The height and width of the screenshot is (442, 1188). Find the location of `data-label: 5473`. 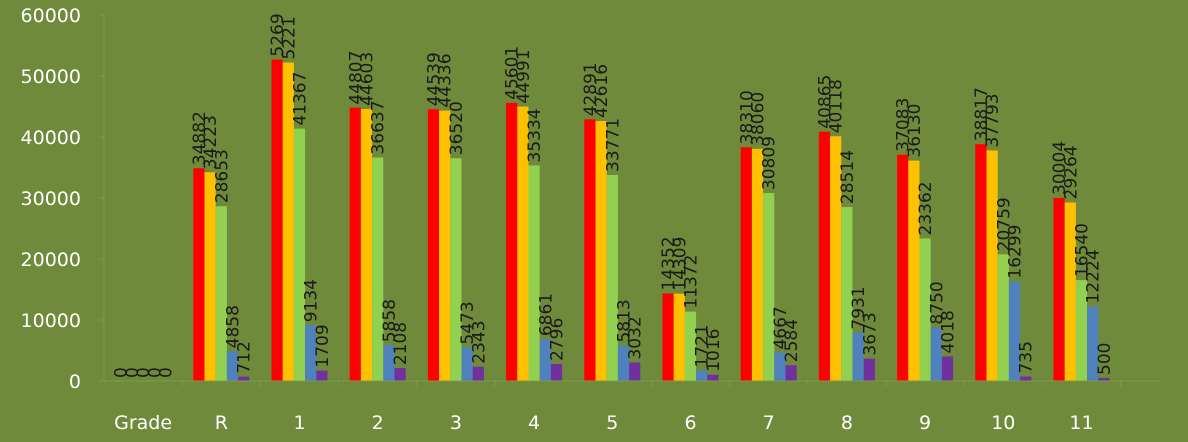

data-label: 5473 is located at coordinates (468, 322).